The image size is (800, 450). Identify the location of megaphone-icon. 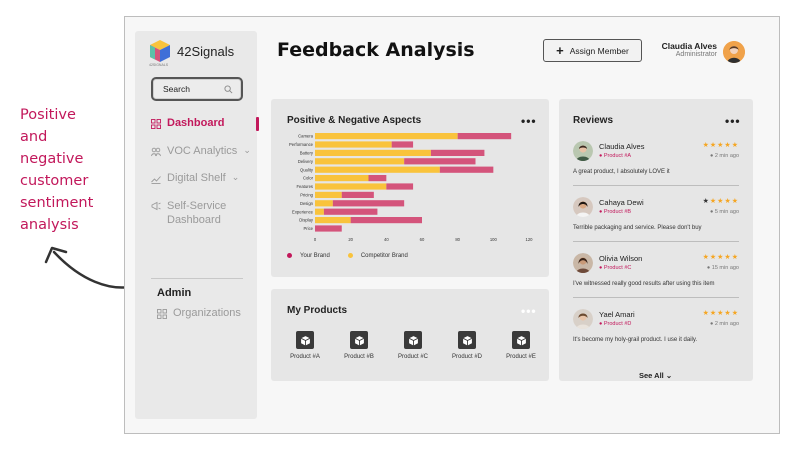
(156, 206).